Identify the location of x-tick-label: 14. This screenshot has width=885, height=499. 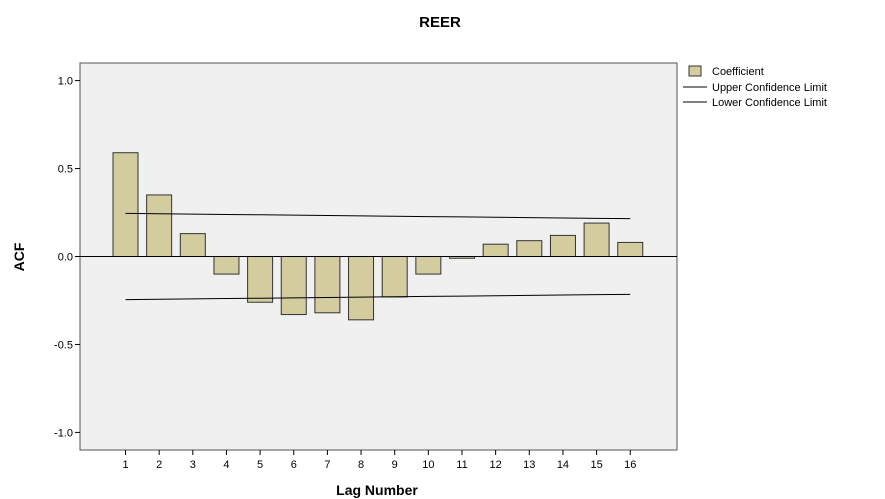
(563, 465).